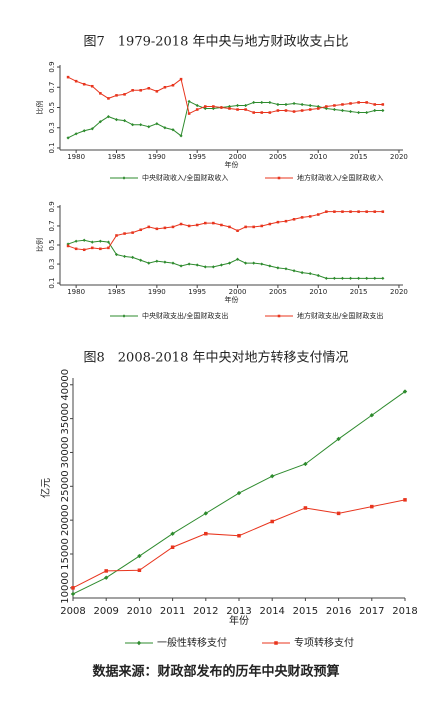  I want to click on x-tick-label: 2015, so click(359, 292).